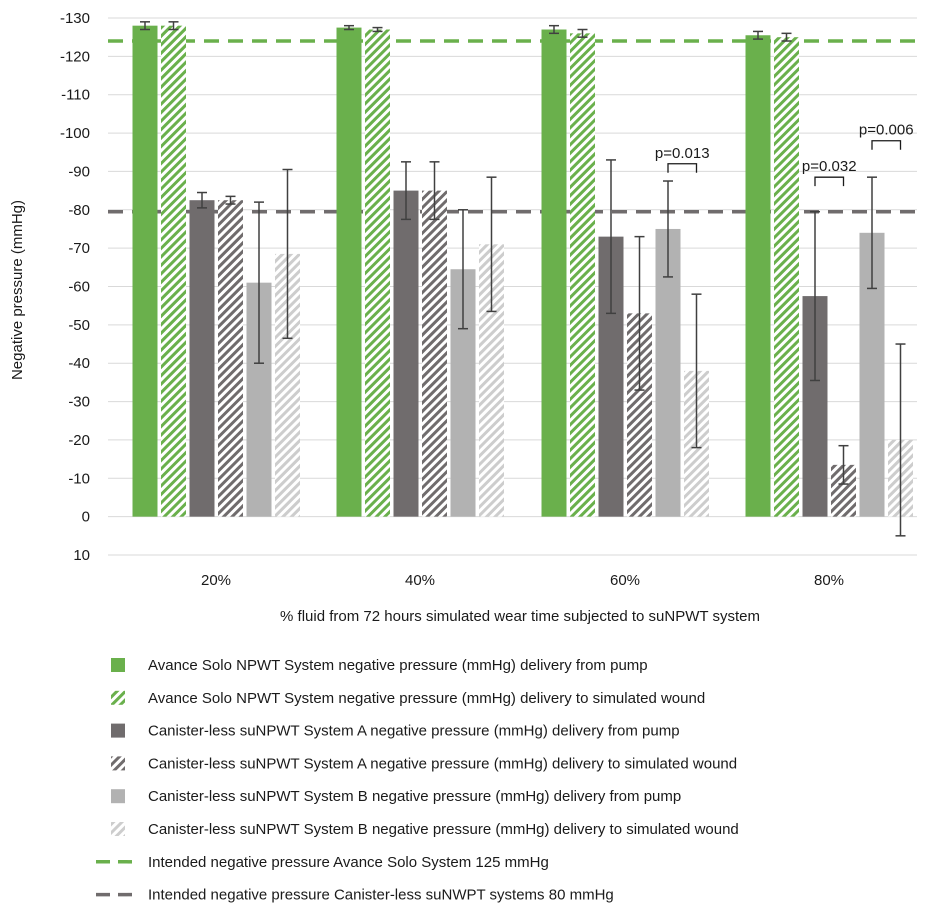 Image resolution: width=925 pixels, height=923 pixels. I want to click on p-value-label: p=0.006, so click(886, 130).